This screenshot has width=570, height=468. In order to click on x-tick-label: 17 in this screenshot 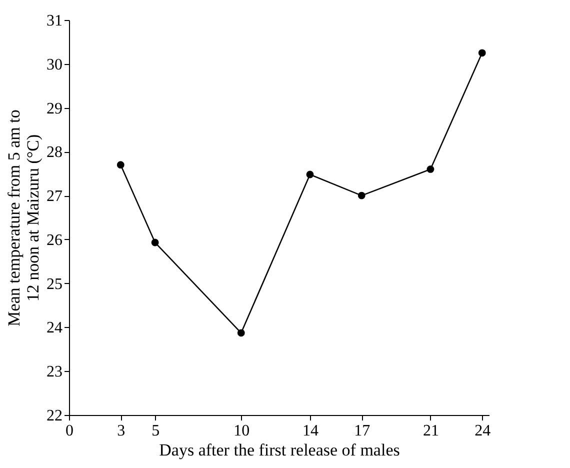, I will do `click(362, 431)`.